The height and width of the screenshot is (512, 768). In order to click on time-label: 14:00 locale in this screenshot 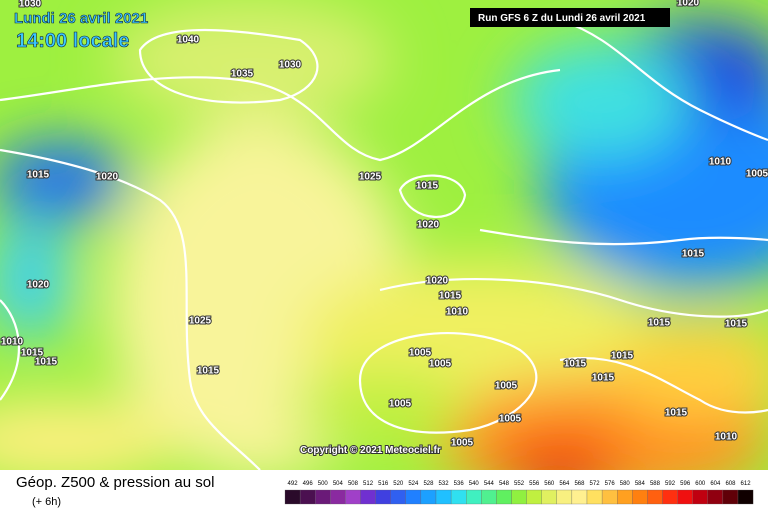, I will do `click(72, 41)`.